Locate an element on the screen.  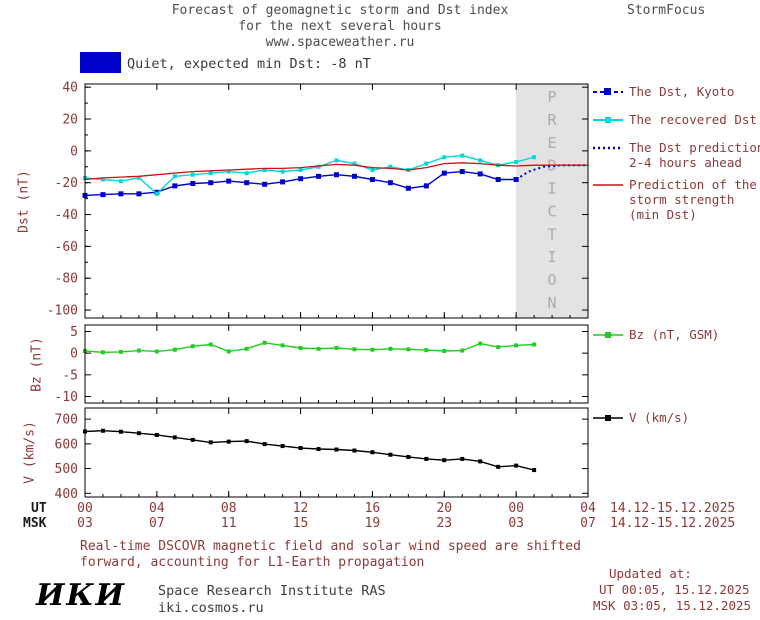
y-tick-label: 20 is located at coordinates (70, 120).